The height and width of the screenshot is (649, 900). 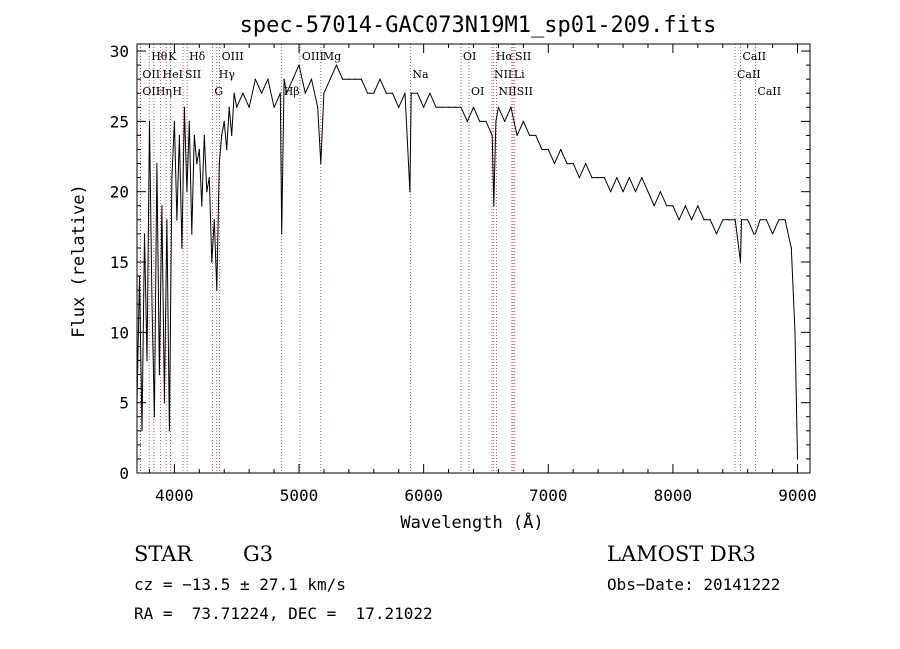 What do you see at coordinates (177, 91) in the screenshot?
I see `line-label-6: H` at bounding box center [177, 91].